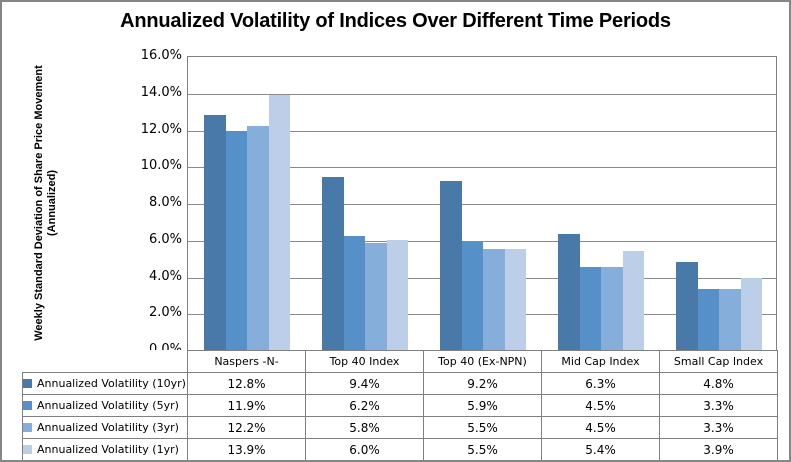 This screenshot has height=462, width=791. I want to click on series-name-label: Annualized Volatility (1yr), so click(108, 449).